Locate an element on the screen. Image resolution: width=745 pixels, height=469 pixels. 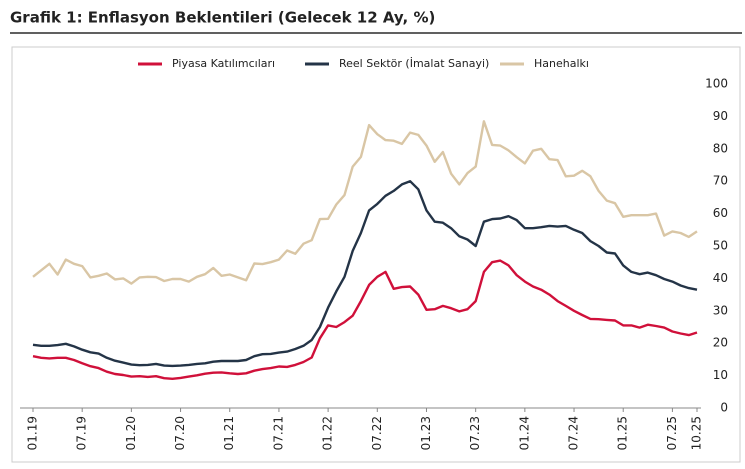
x-tick-label: 01.19 is located at coordinates (33, 433).